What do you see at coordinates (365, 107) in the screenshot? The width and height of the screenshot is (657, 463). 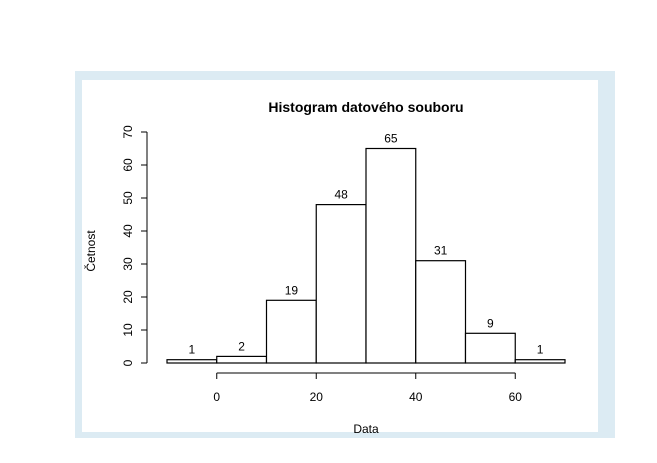 I see `chart-title: Histogram datového souboru` at bounding box center [365, 107].